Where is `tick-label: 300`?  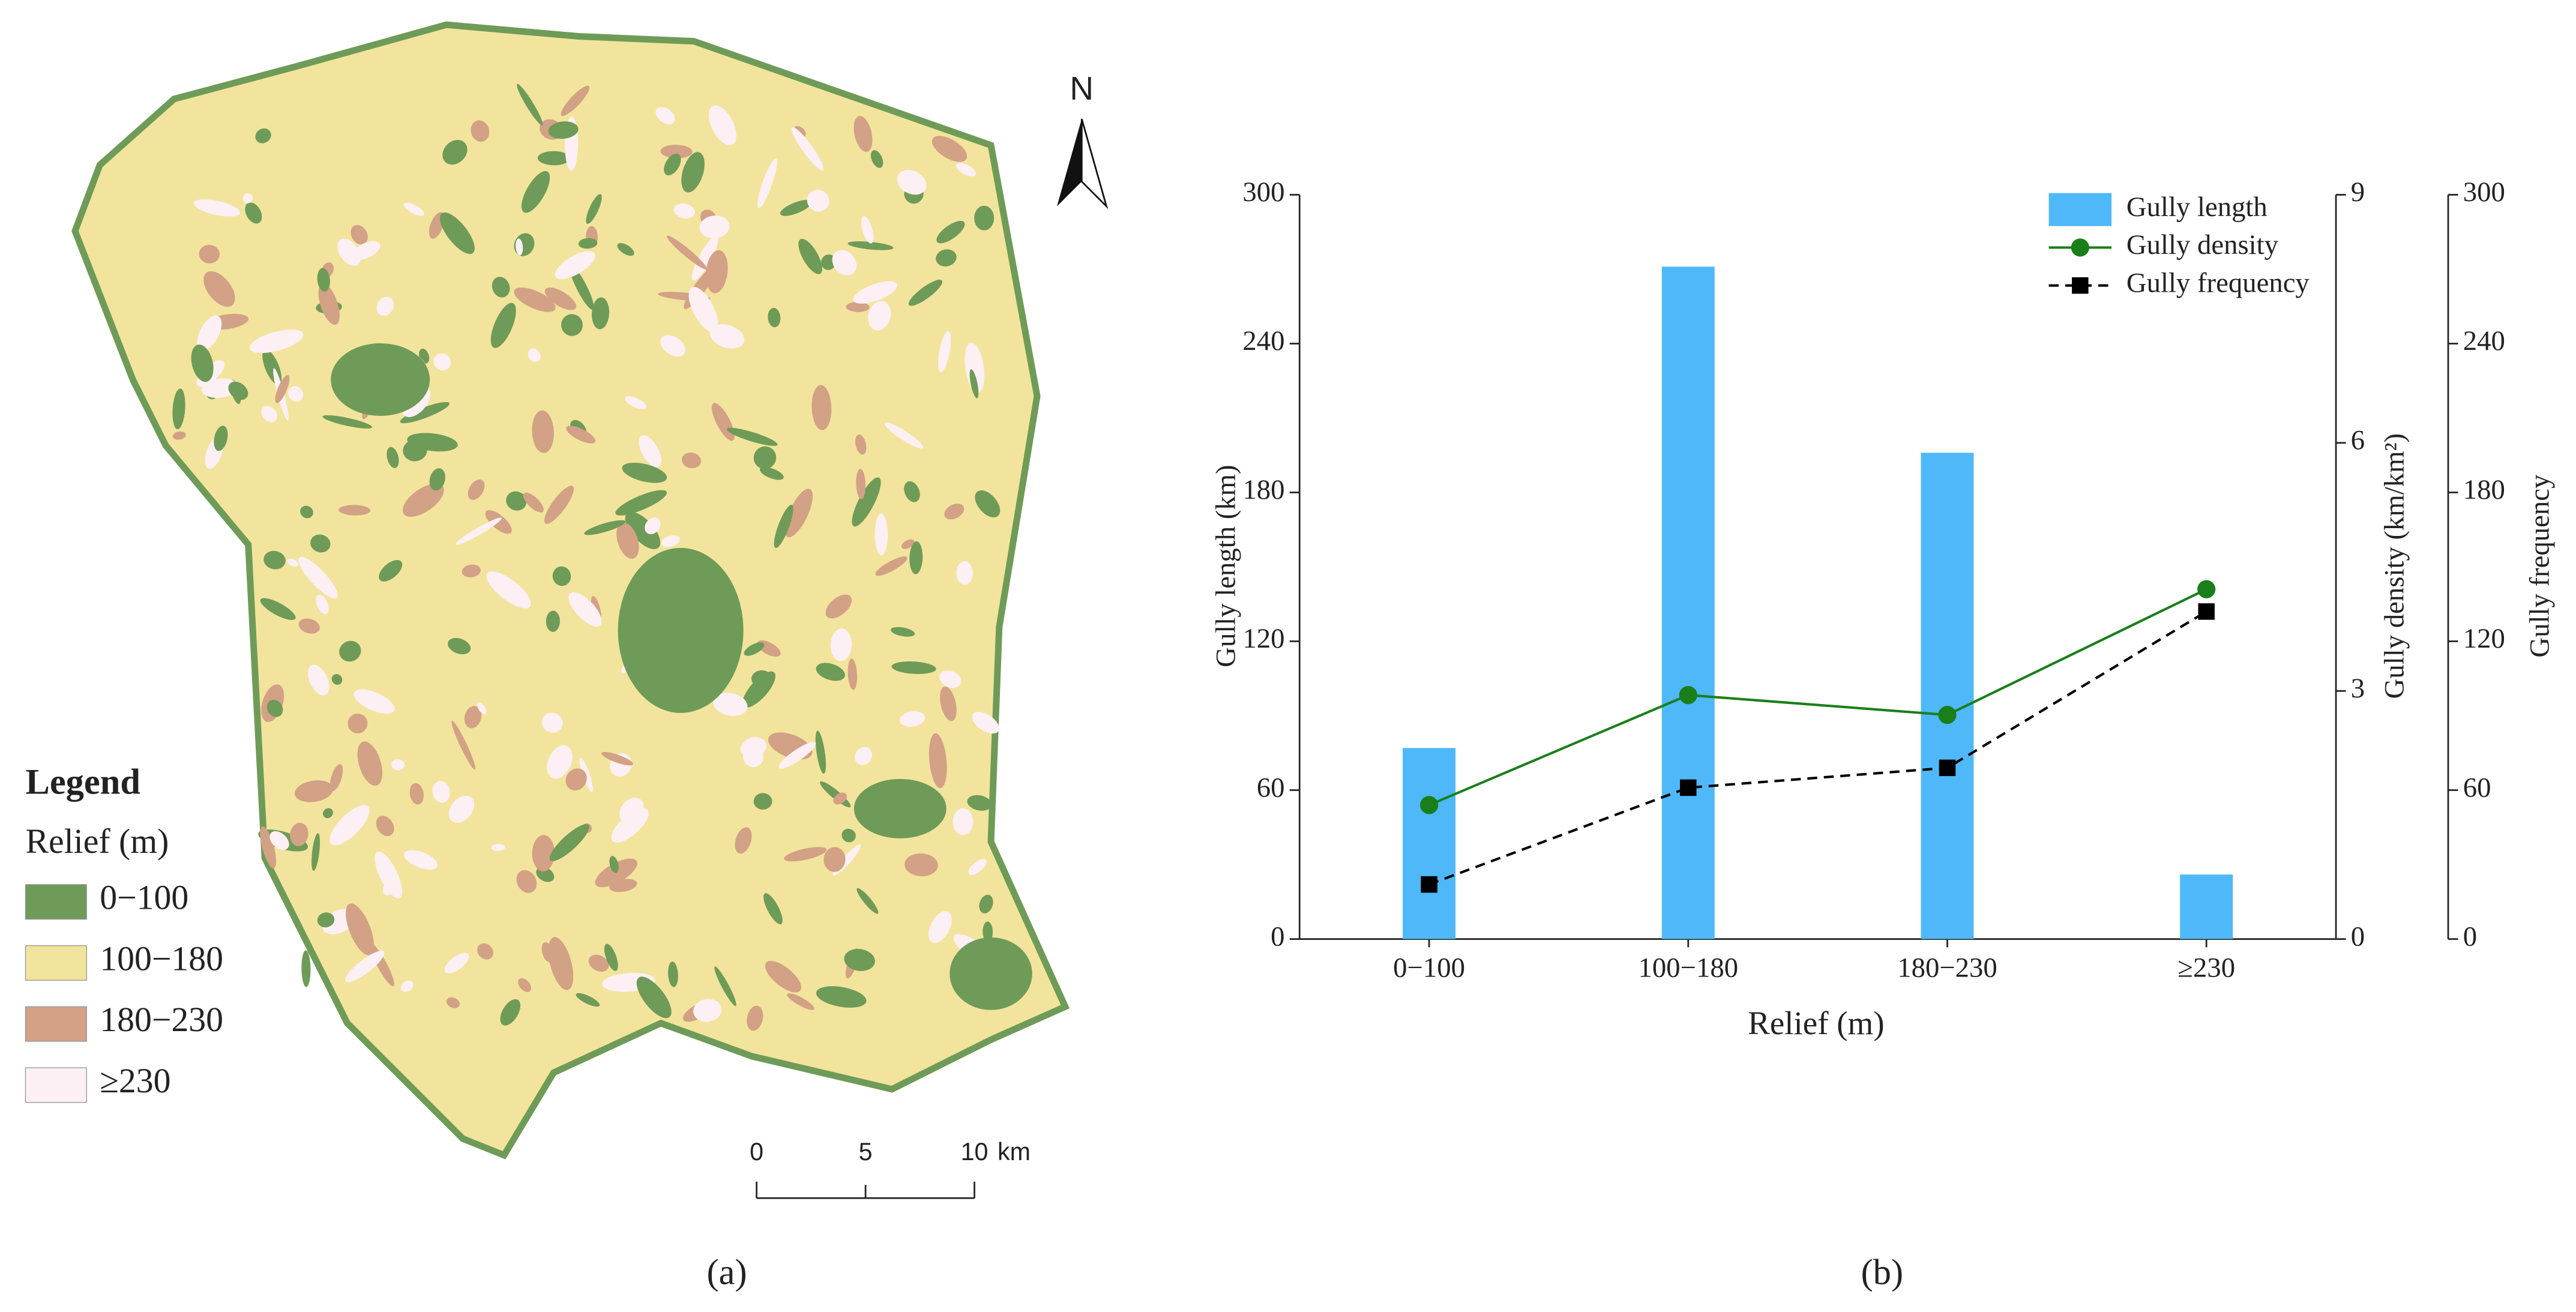 tick-label: 300 is located at coordinates (2484, 192).